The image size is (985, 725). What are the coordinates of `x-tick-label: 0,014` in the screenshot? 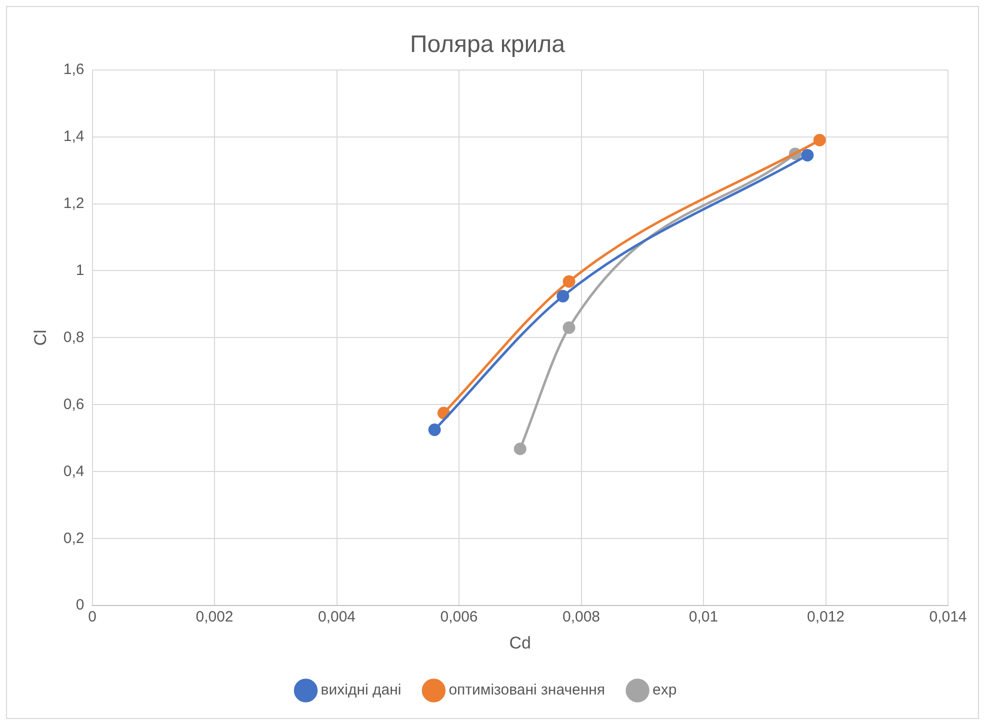 It's located at (948, 617).